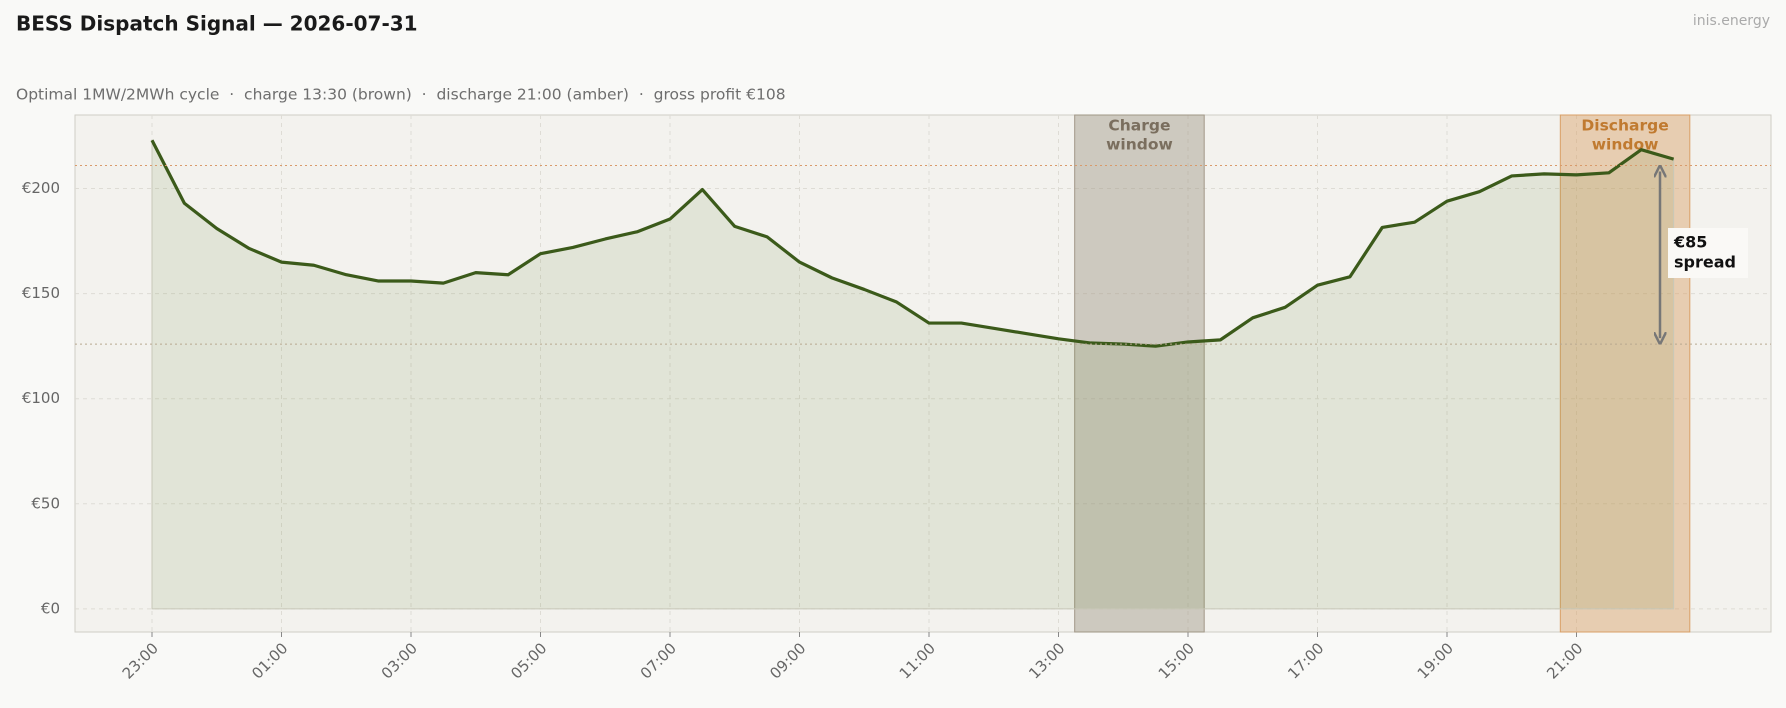  What do you see at coordinates (140, 660) in the screenshot?
I see `x-tick-label: 23:00` at bounding box center [140, 660].